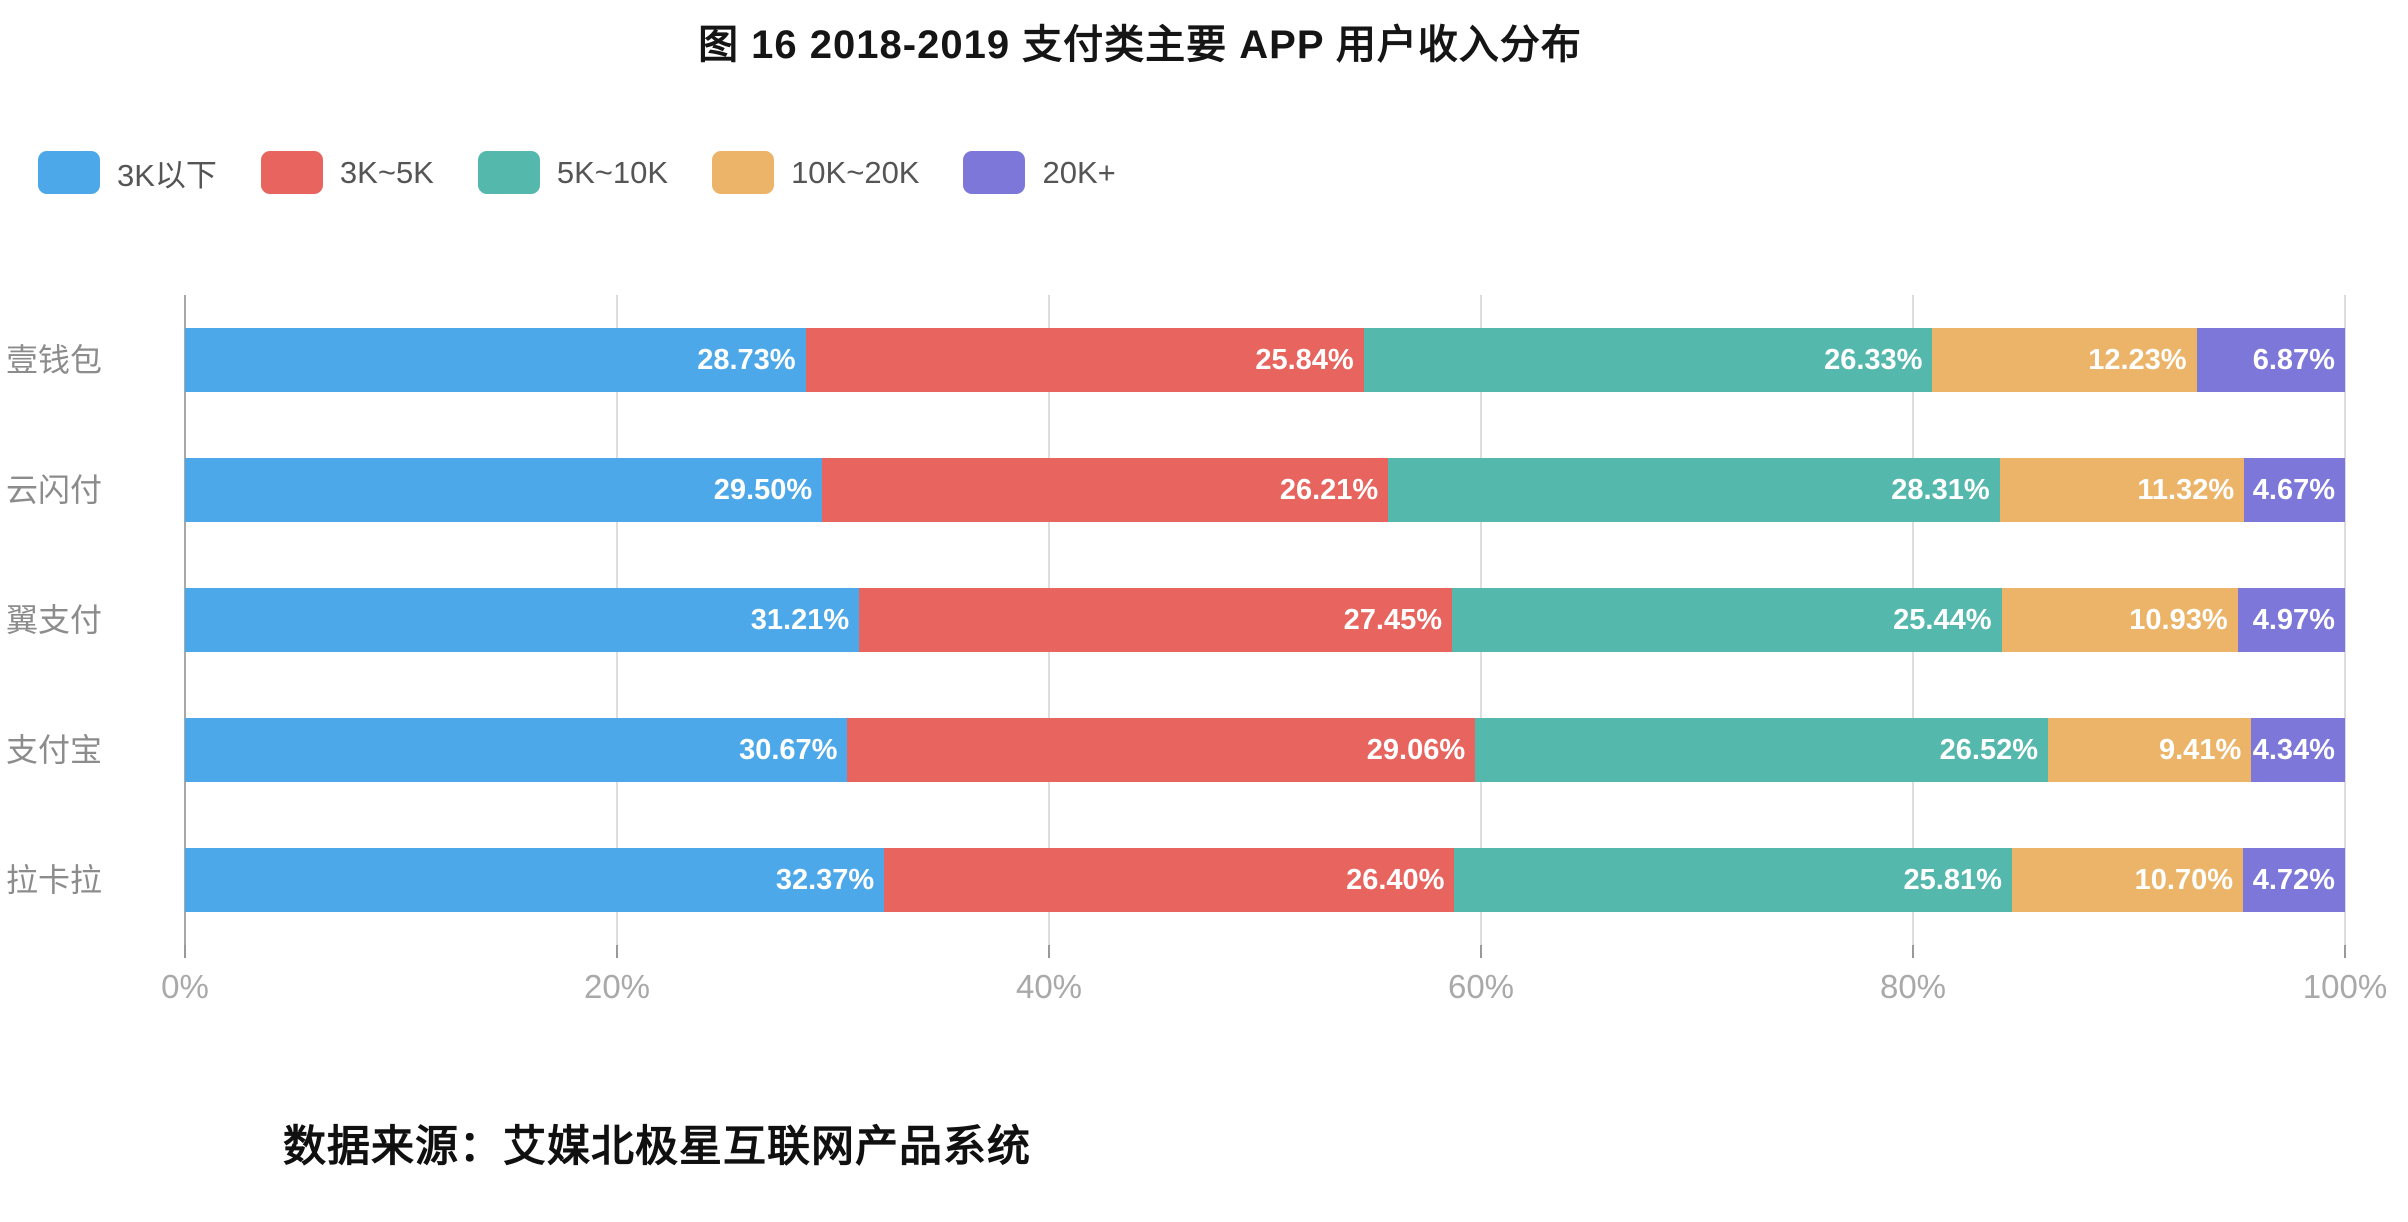 This screenshot has height=1222, width=2408. I want to click on bar-segment: 4.97%, so click(2291, 620).